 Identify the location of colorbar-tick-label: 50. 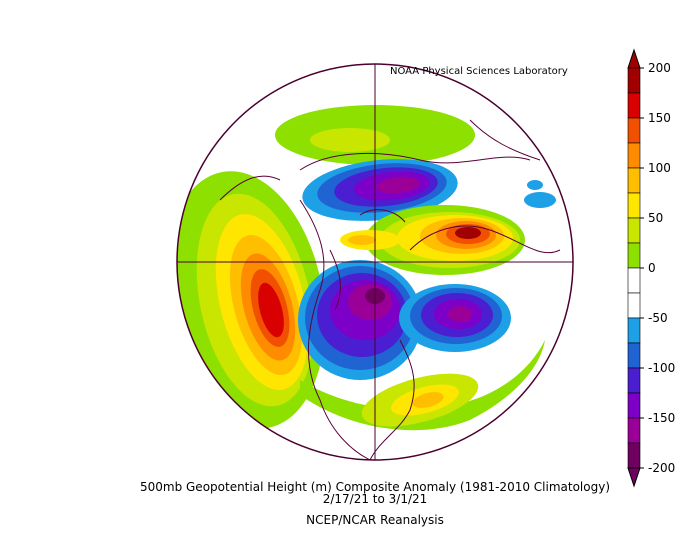
(655, 218).